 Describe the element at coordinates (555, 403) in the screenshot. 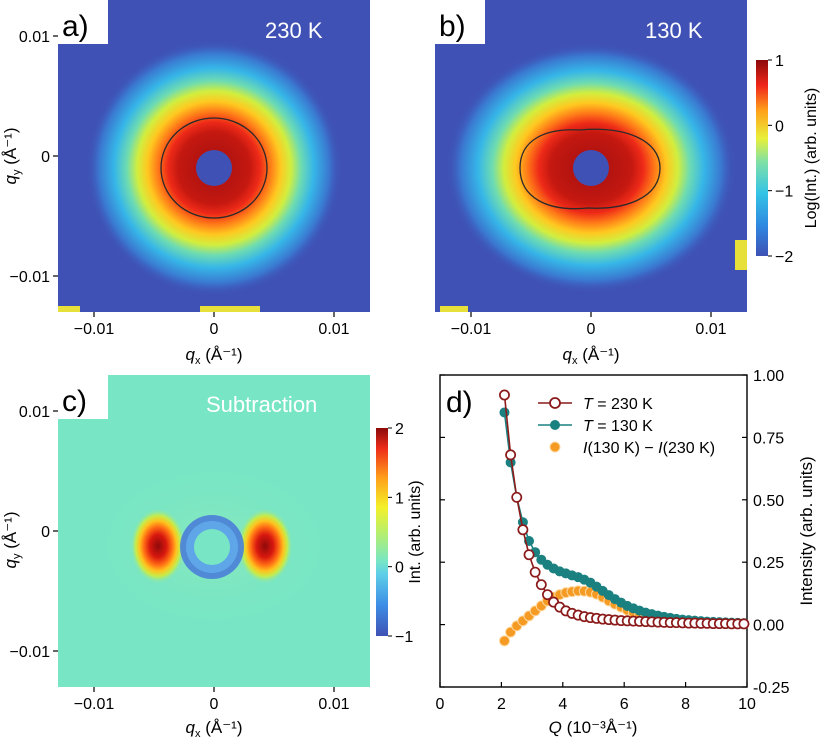

I see `legend-marker-230k` at that location.